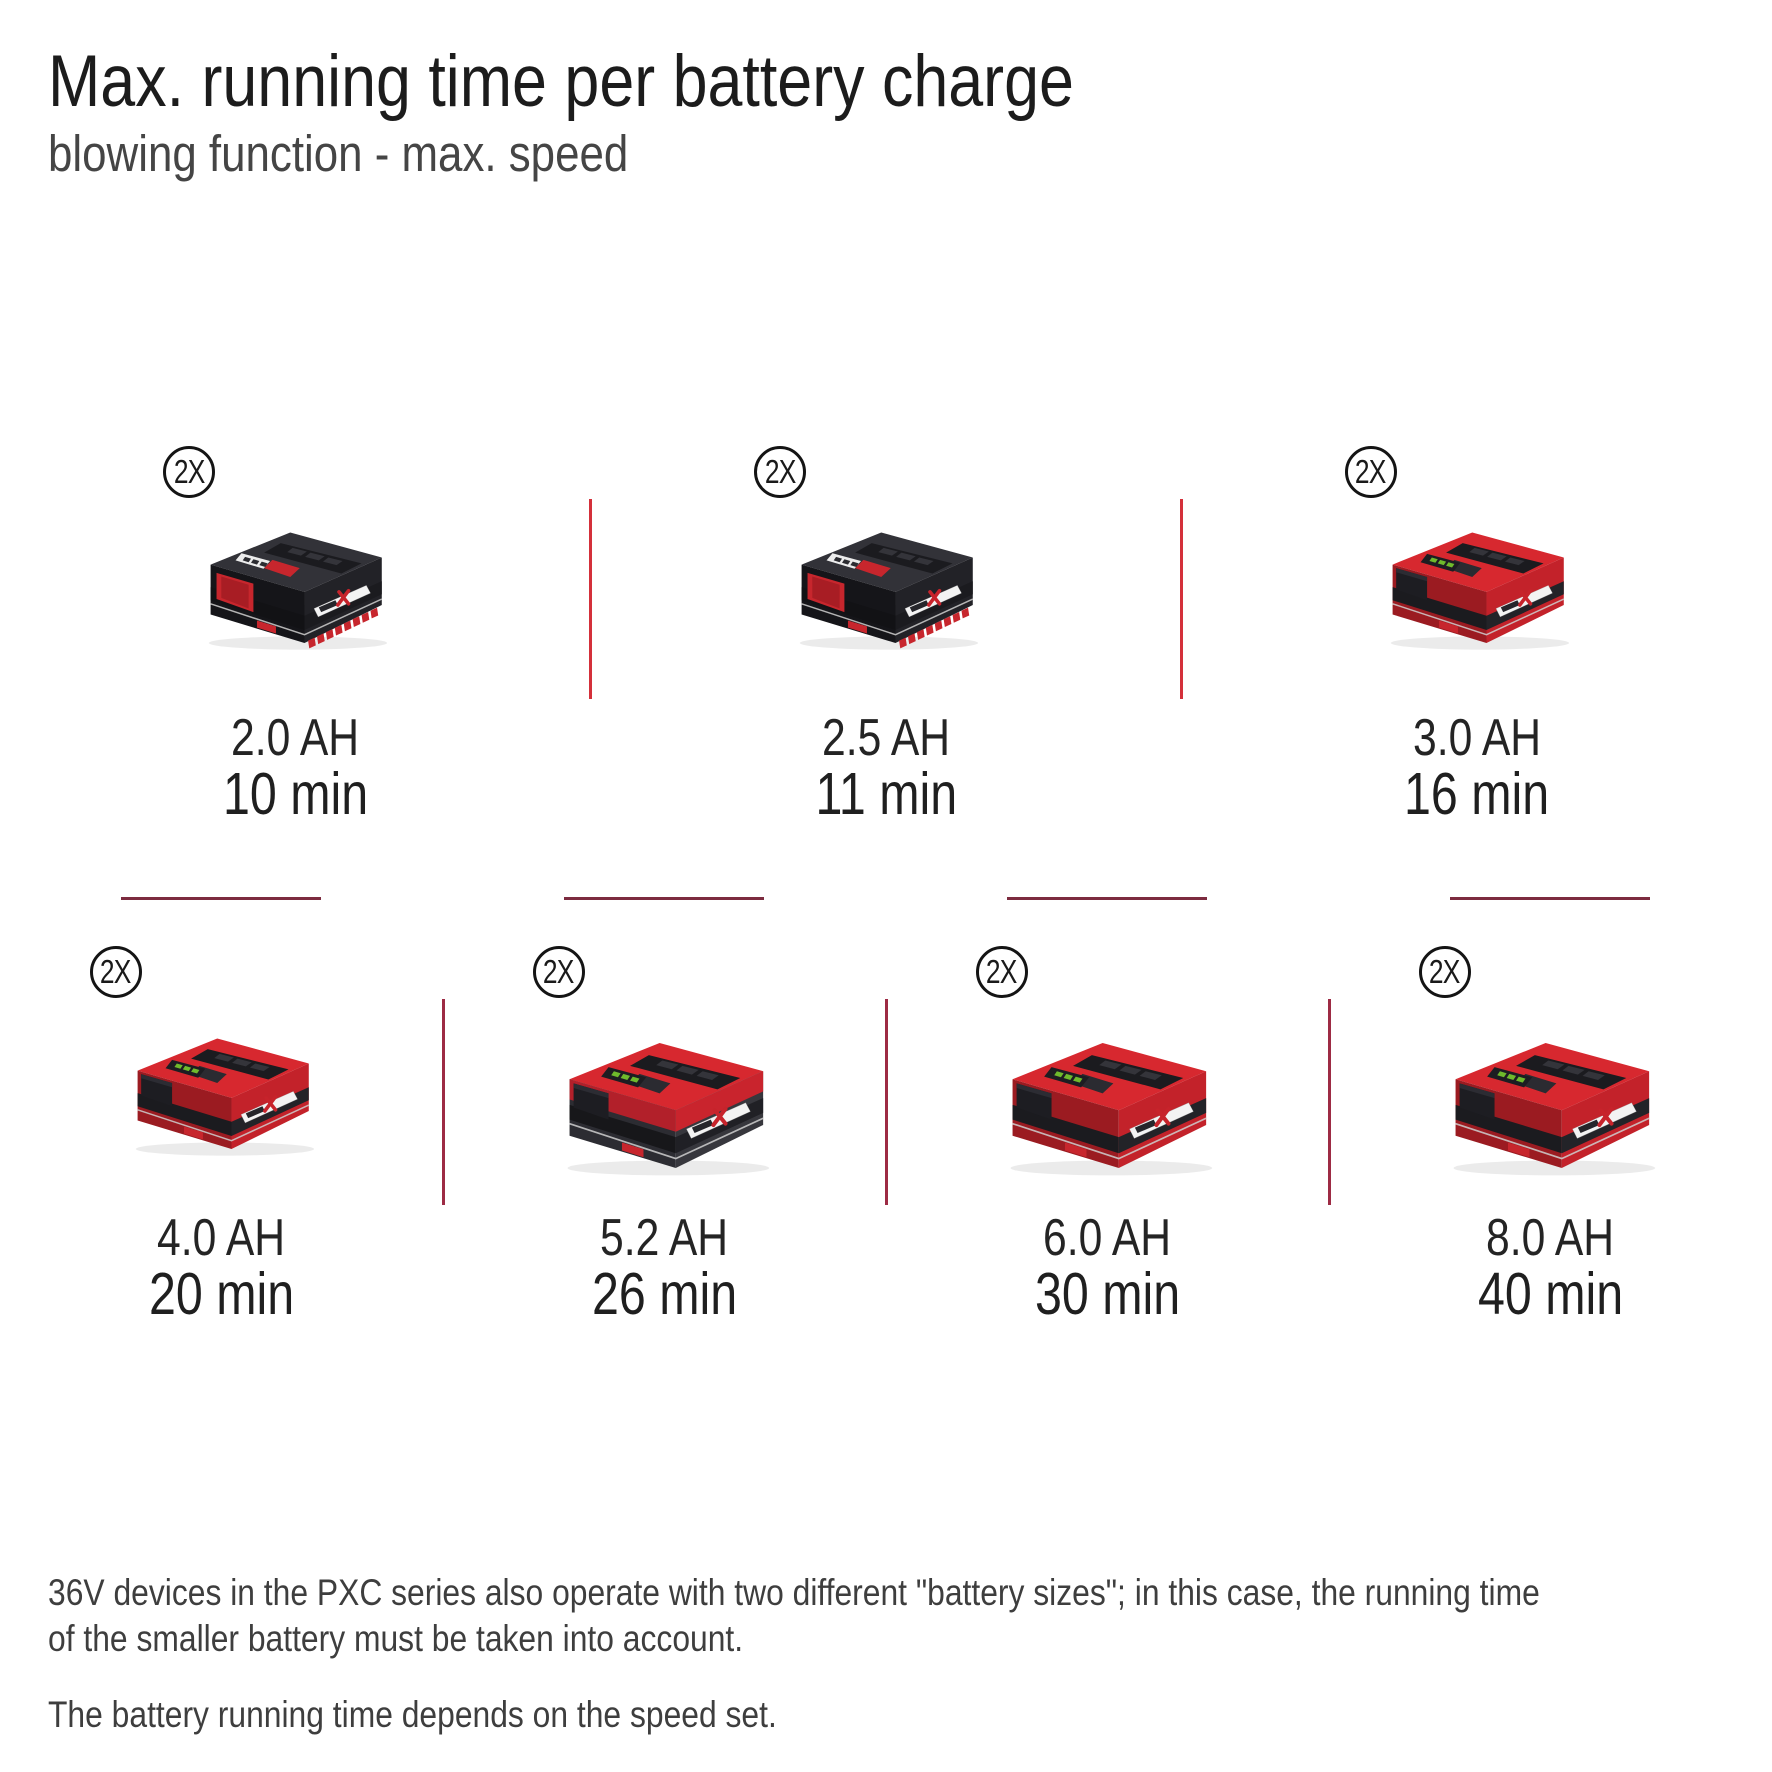 This screenshot has height=1772, width=1772. I want to click on runtime-label: 20 min, so click(221, 1294).